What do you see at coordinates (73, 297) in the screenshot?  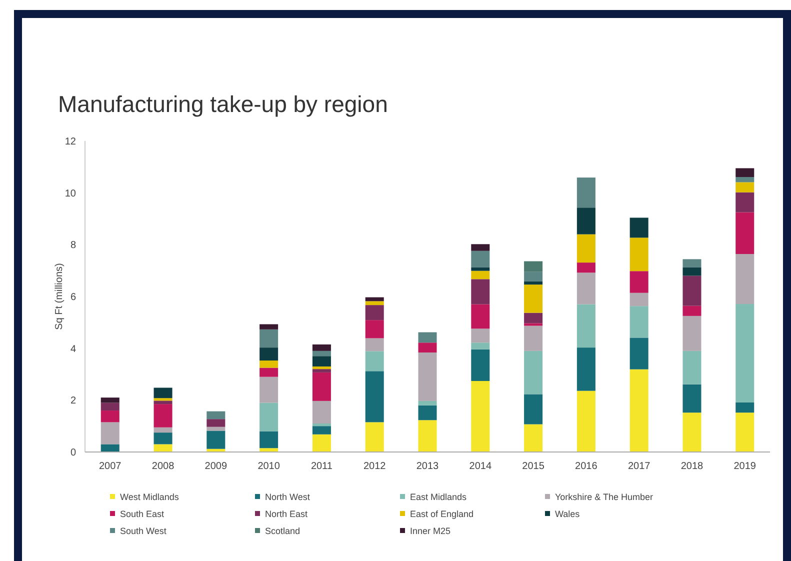 I see `y-tick-label: 6` at bounding box center [73, 297].